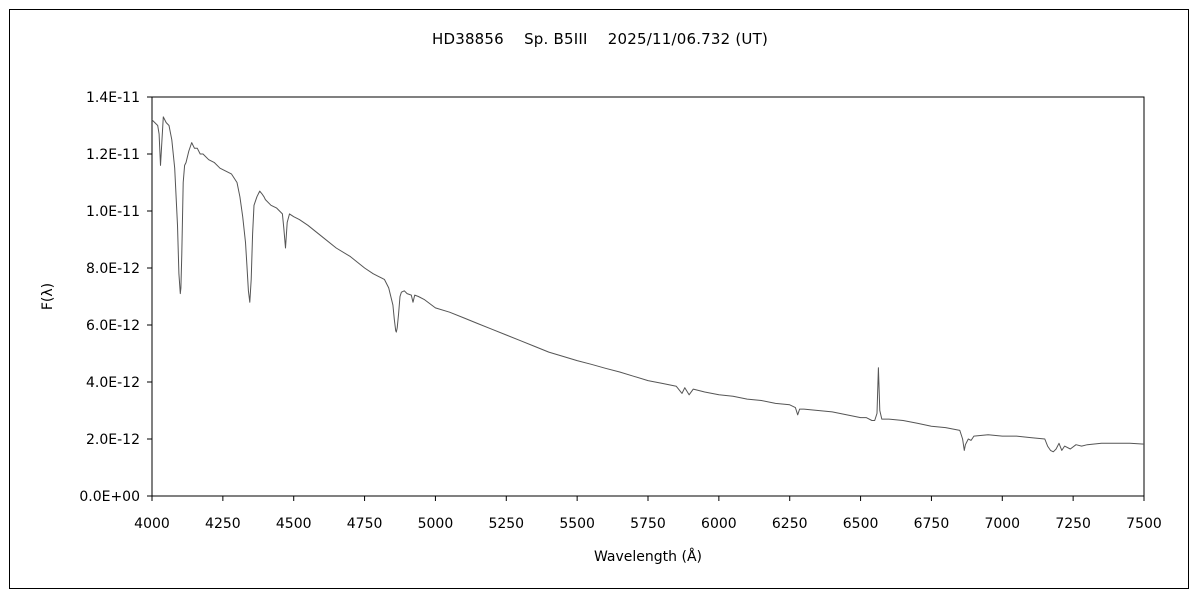 The height and width of the screenshot is (600, 1200). I want to click on x-tick-label: 4000, so click(152, 524).